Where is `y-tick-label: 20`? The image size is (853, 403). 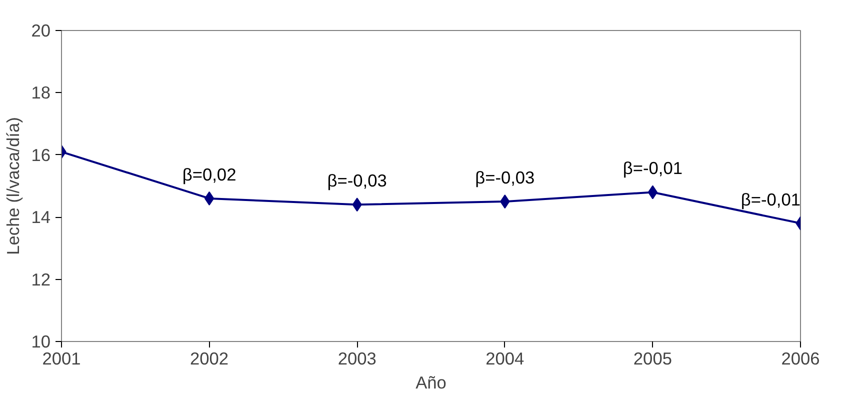 y-tick-label: 20 is located at coordinates (41, 30).